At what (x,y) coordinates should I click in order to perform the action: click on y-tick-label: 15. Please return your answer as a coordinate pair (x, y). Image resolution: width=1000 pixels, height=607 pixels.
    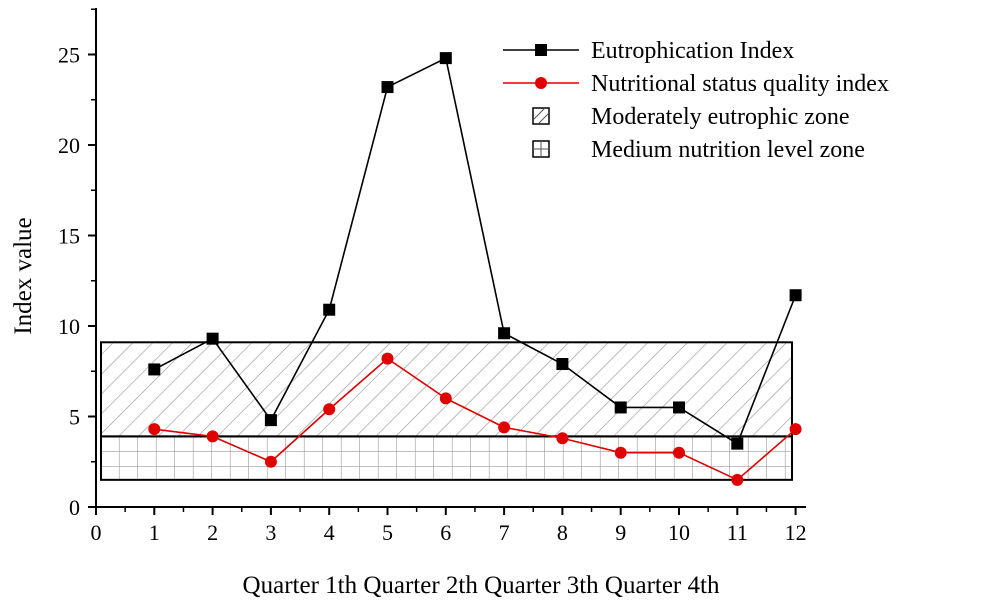
    Looking at the image, I should click on (69, 236).